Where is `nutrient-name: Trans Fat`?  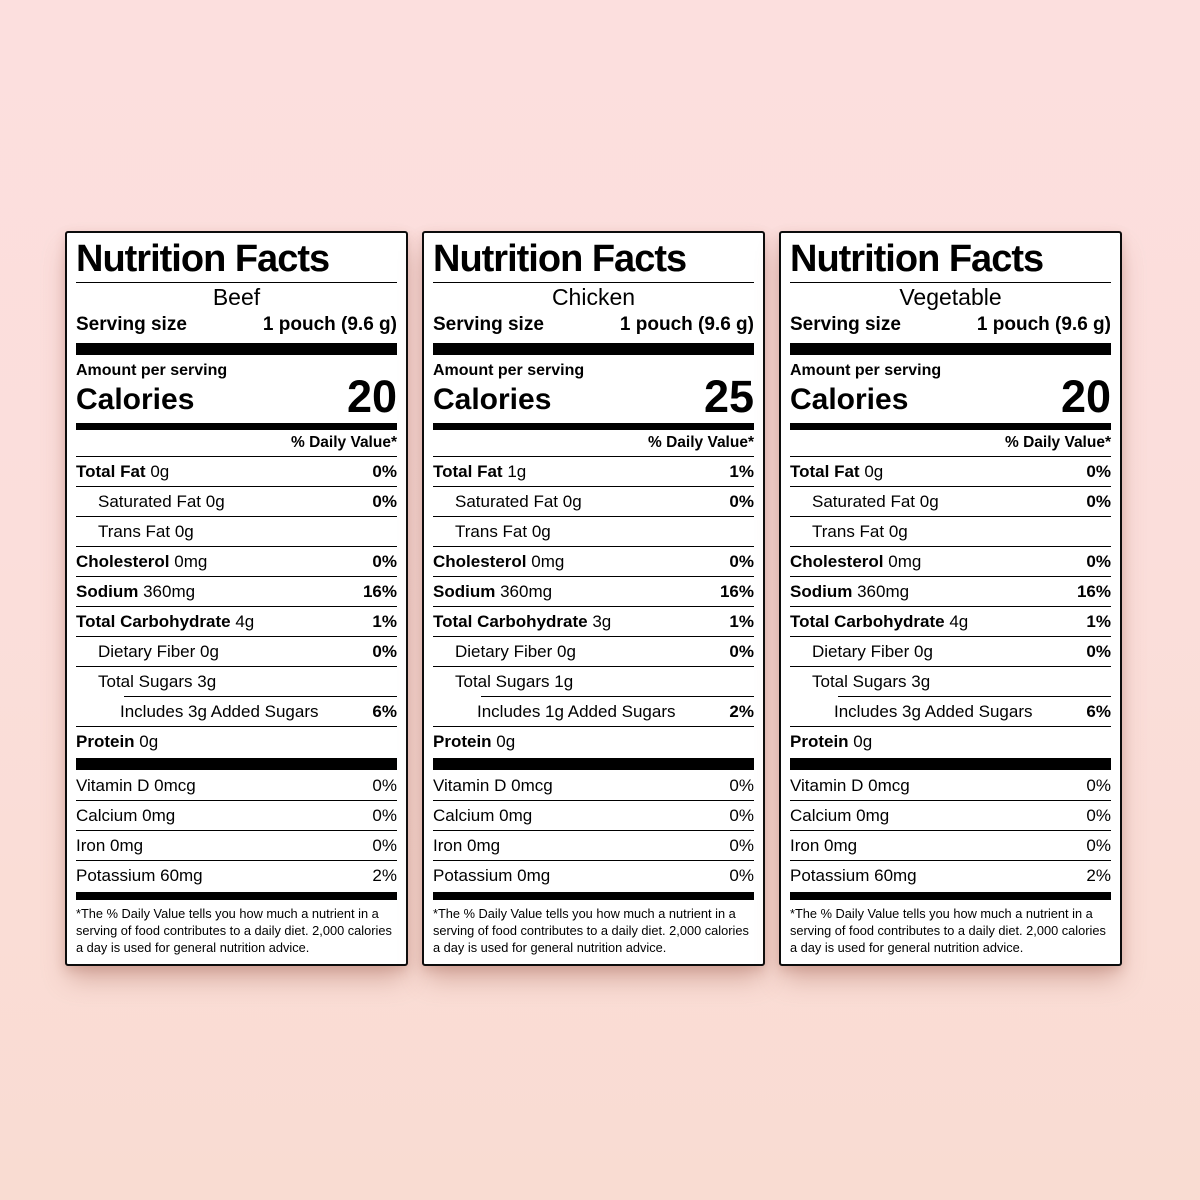
nutrient-name: Trans Fat is located at coordinates (491, 532).